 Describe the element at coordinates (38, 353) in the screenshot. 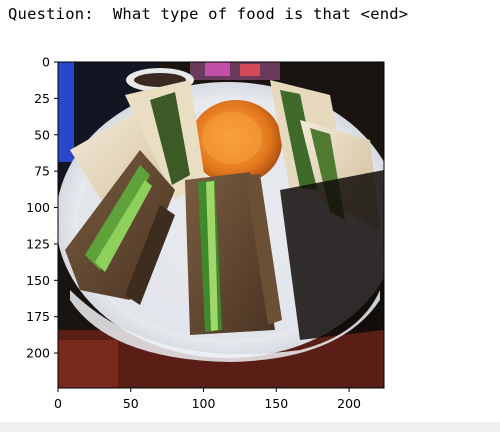

I see `y-tick-label: 200` at that location.